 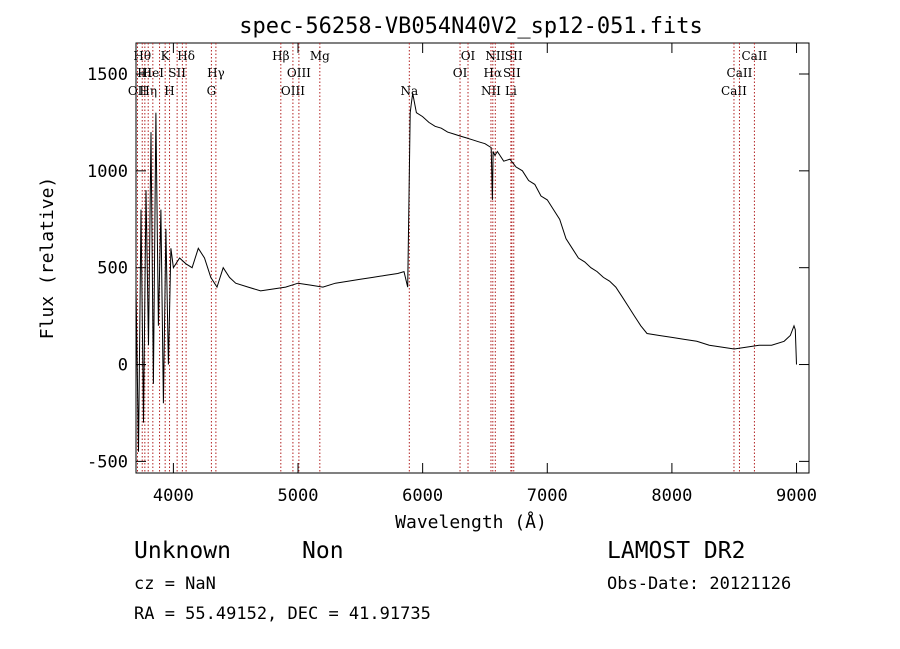 What do you see at coordinates (173, 496) in the screenshot?
I see `x-tick-label: 4000` at bounding box center [173, 496].